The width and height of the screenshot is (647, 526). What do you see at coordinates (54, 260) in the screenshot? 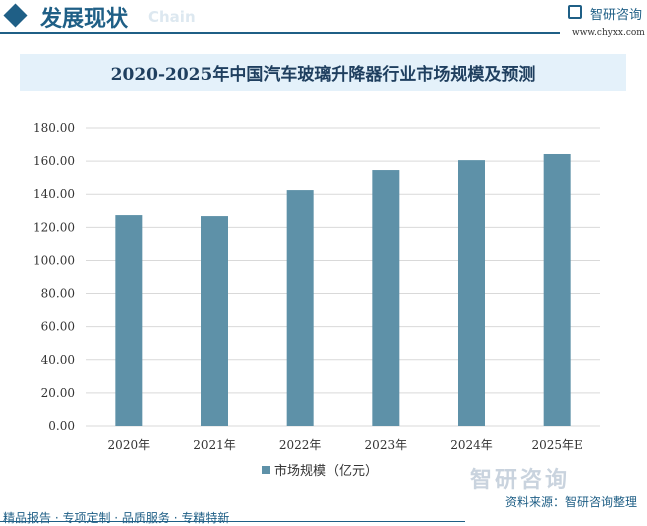
I see `y-tick-label: 100.00` at bounding box center [54, 260].